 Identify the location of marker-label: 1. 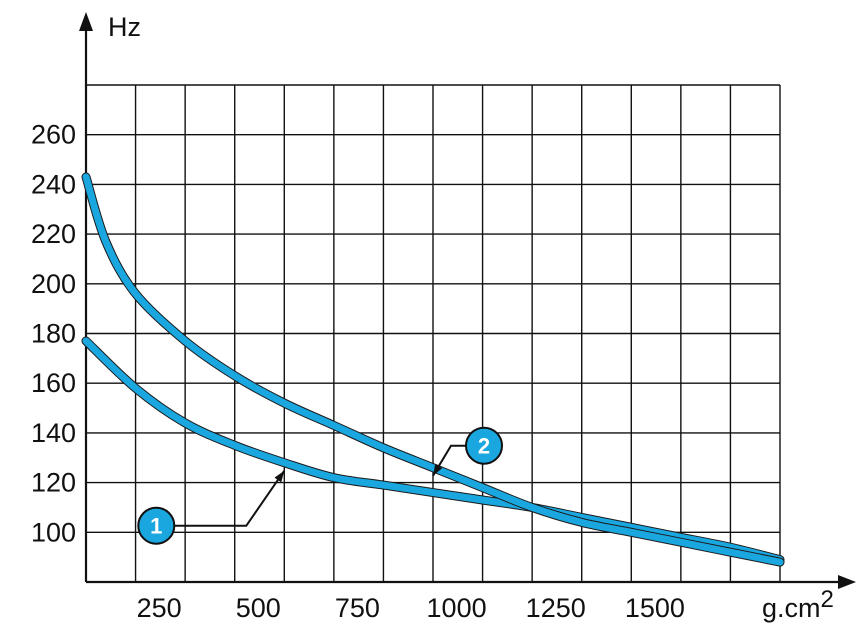
(156, 526).